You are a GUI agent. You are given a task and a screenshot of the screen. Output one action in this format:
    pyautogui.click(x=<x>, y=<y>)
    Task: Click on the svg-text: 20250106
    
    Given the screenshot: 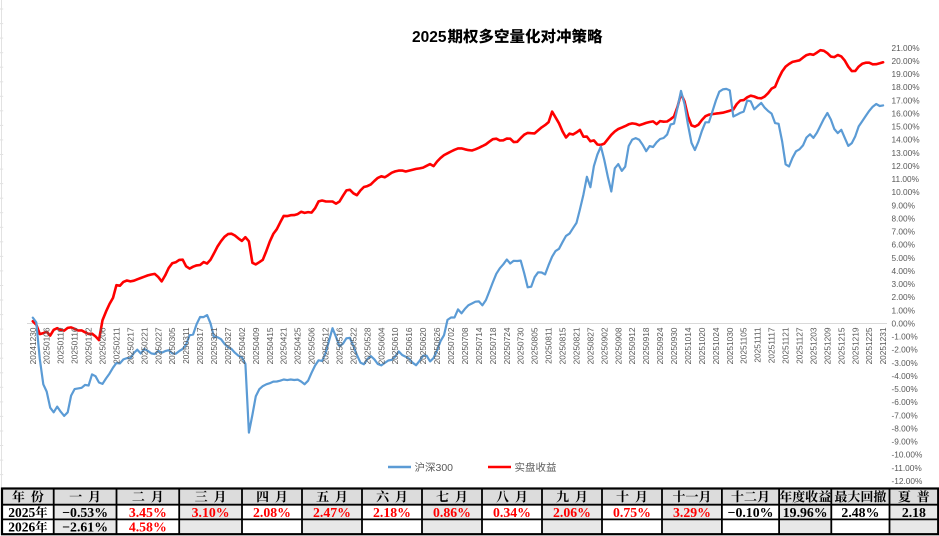 What is the action you would take?
    pyautogui.click(x=47, y=345)
    